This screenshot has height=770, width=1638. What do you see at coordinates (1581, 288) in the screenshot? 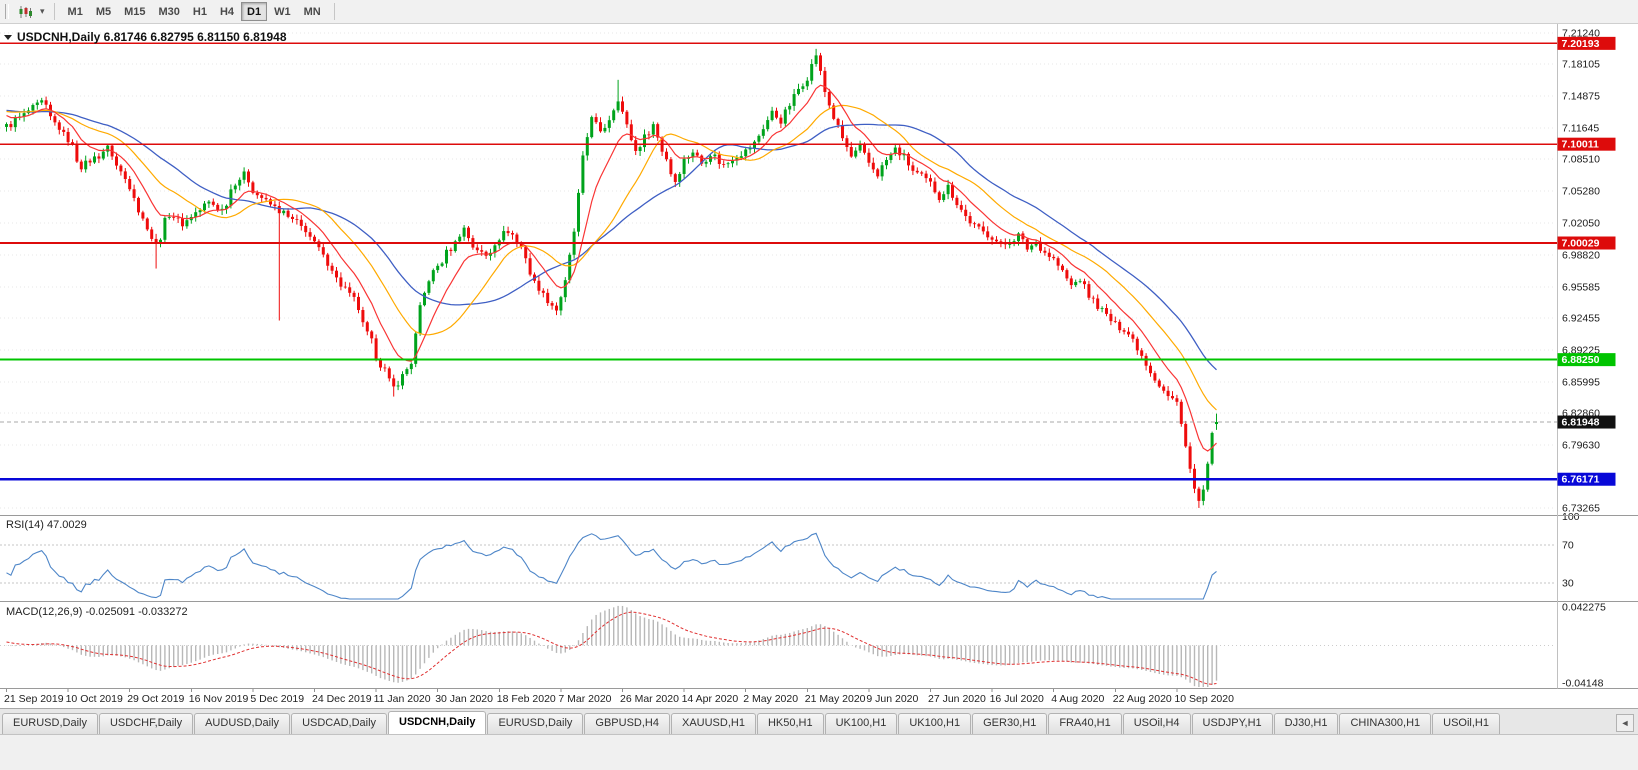
I see `price-tick-label: 6.95585` at bounding box center [1581, 288].